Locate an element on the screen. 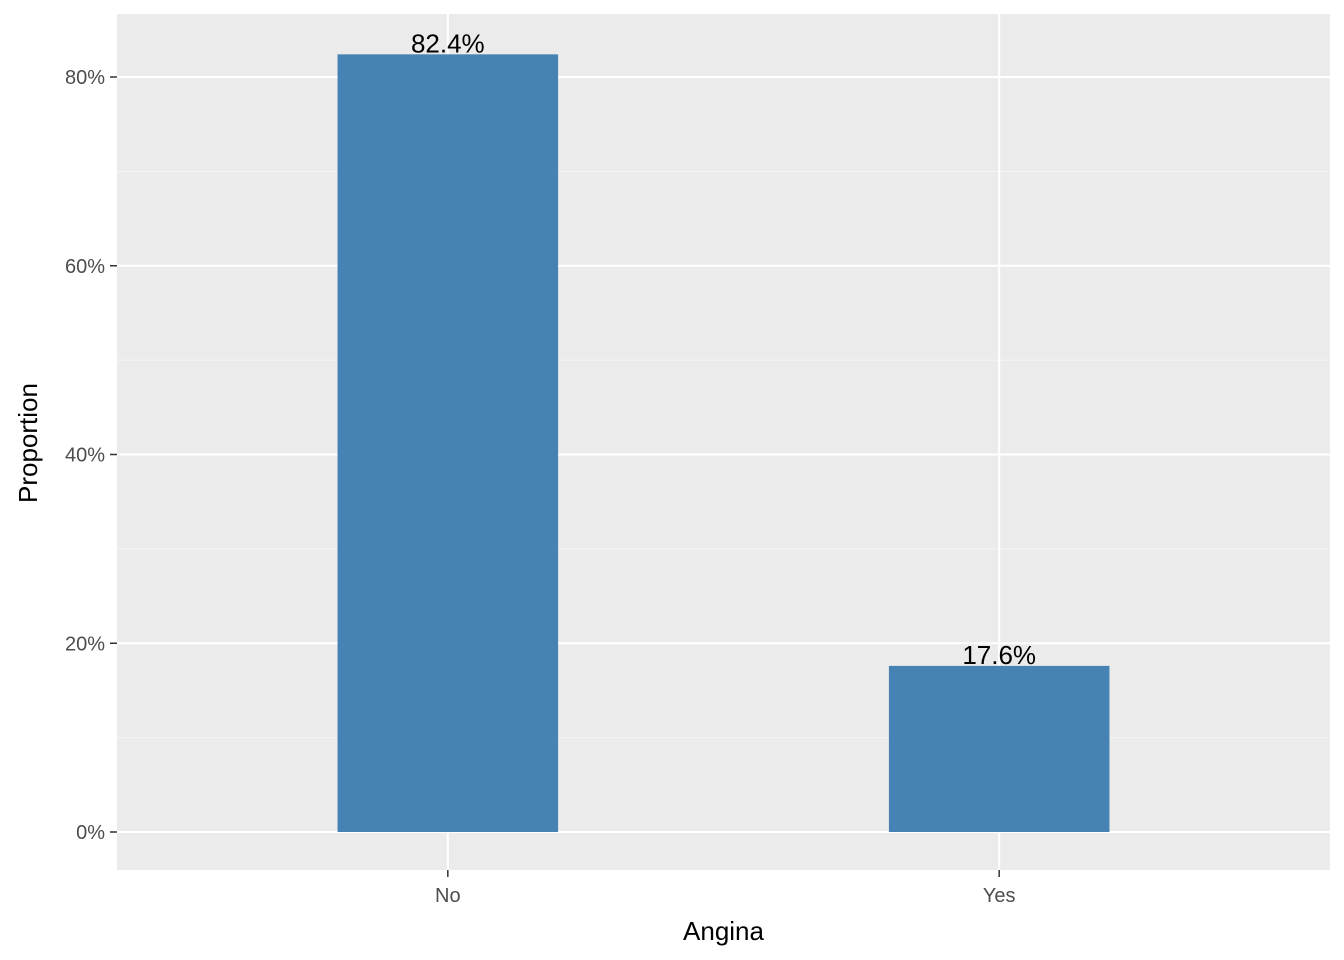 The image size is (1344, 960). bar-no is located at coordinates (448, 443).